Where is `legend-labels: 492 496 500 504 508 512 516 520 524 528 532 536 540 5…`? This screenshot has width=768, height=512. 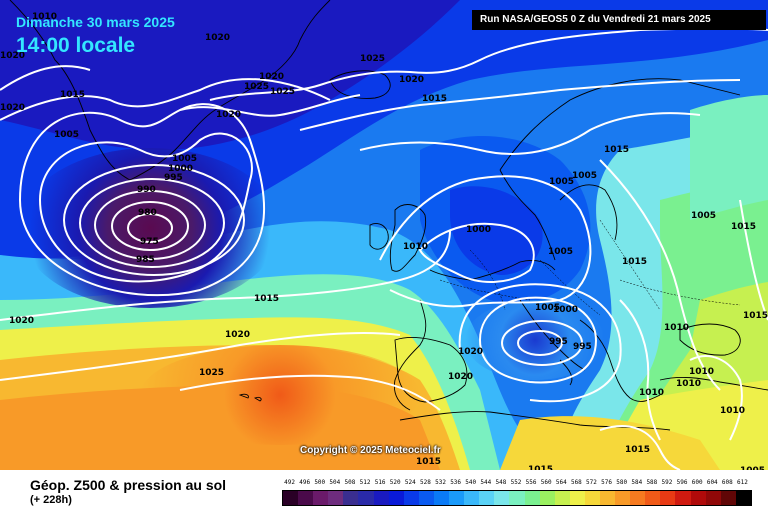
legend-labels: 492 496 500 504 508 512 516 520 524 528 532 536 540 5… is located at coordinates (516, 483).